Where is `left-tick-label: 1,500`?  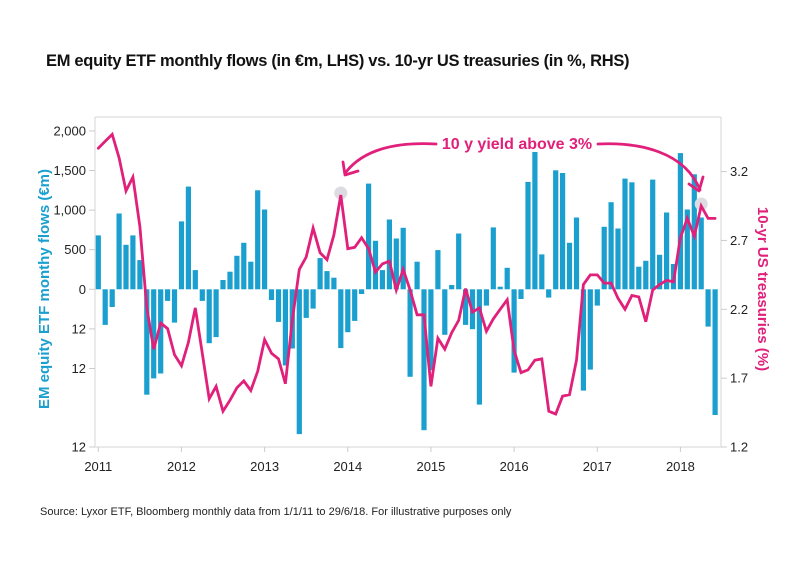 left-tick-label: 1,500 is located at coordinates (69, 170).